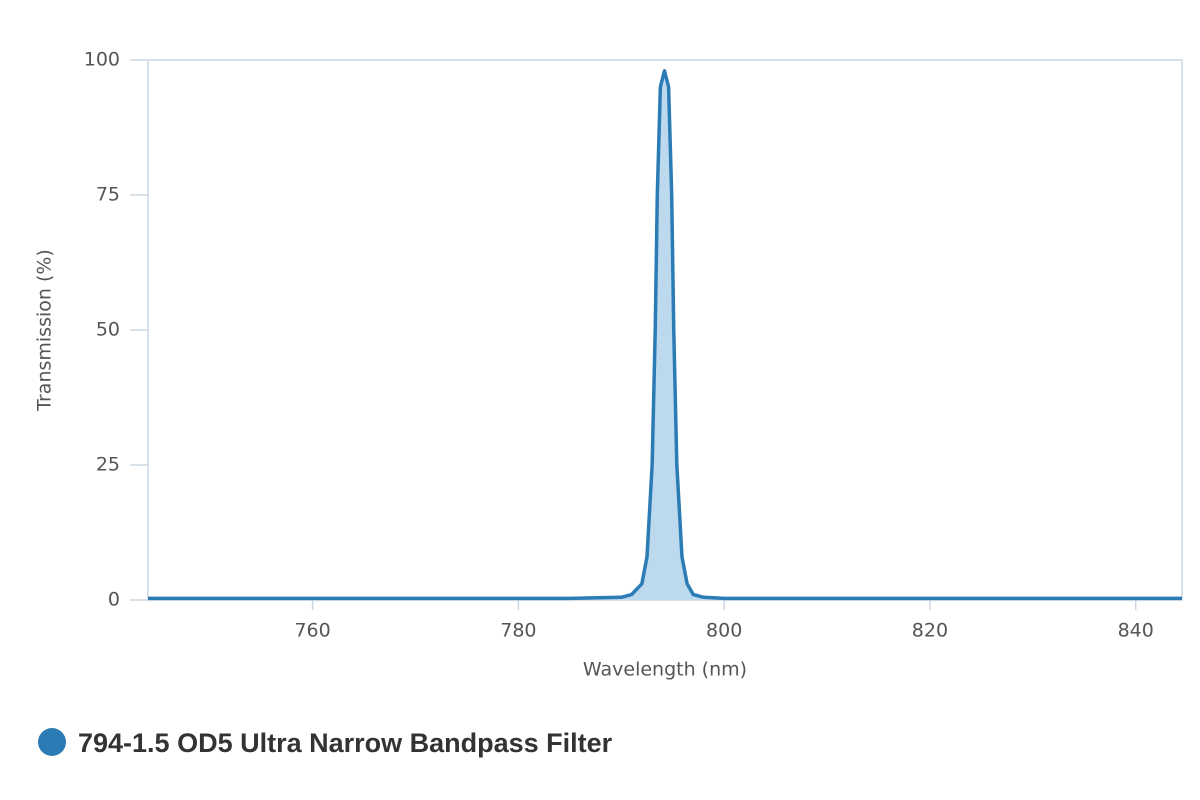  What do you see at coordinates (108, 195) in the screenshot?
I see `y-tick-label: 75` at bounding box center [108, 195].